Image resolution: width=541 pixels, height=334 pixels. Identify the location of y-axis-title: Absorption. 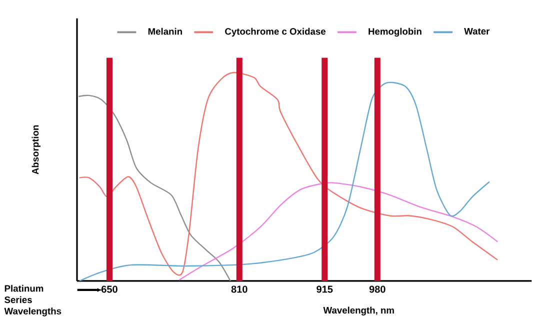
(36, 149).